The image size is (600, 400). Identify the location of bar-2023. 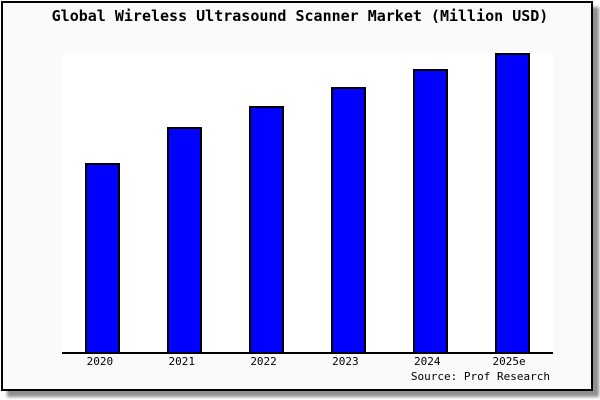
(348, 219).